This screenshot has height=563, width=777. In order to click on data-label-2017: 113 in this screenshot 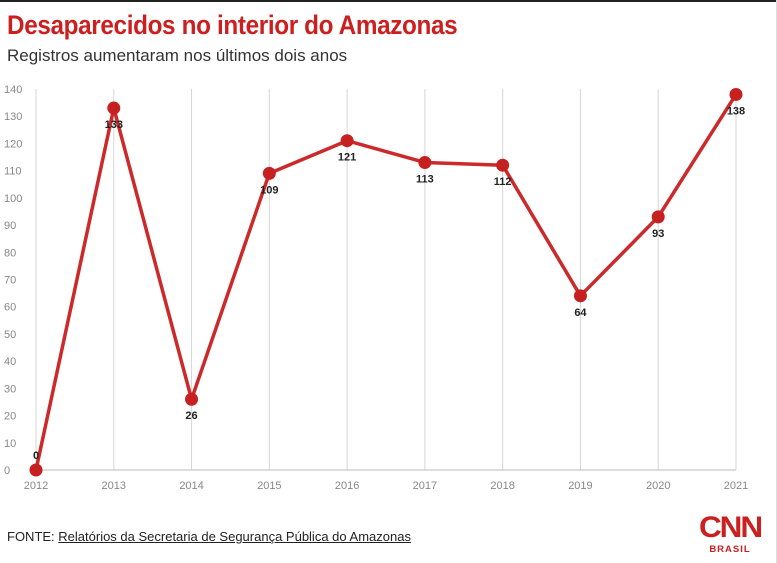, I will do `click(425, 179)`.